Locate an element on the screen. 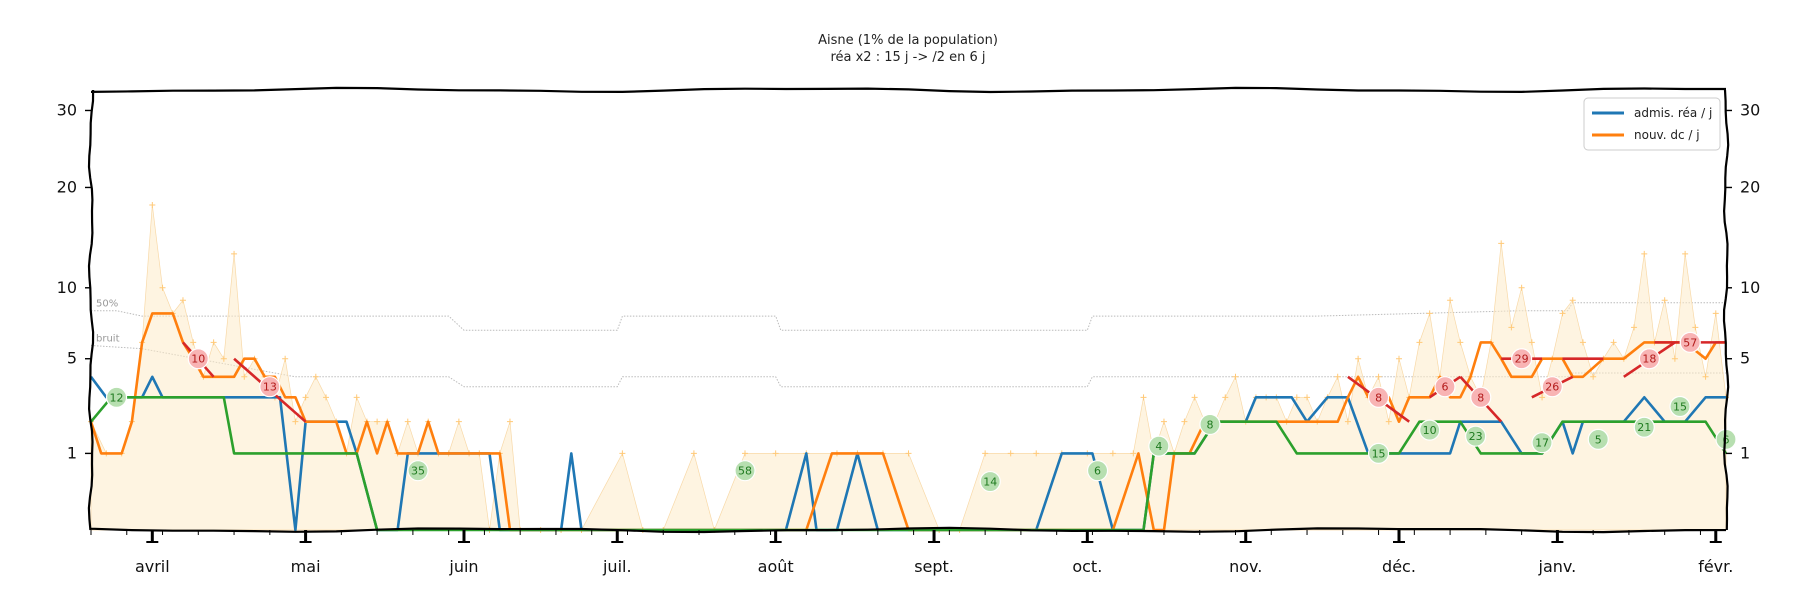  down-bubble-label-1: 35 is located at coordinates (418, 471).